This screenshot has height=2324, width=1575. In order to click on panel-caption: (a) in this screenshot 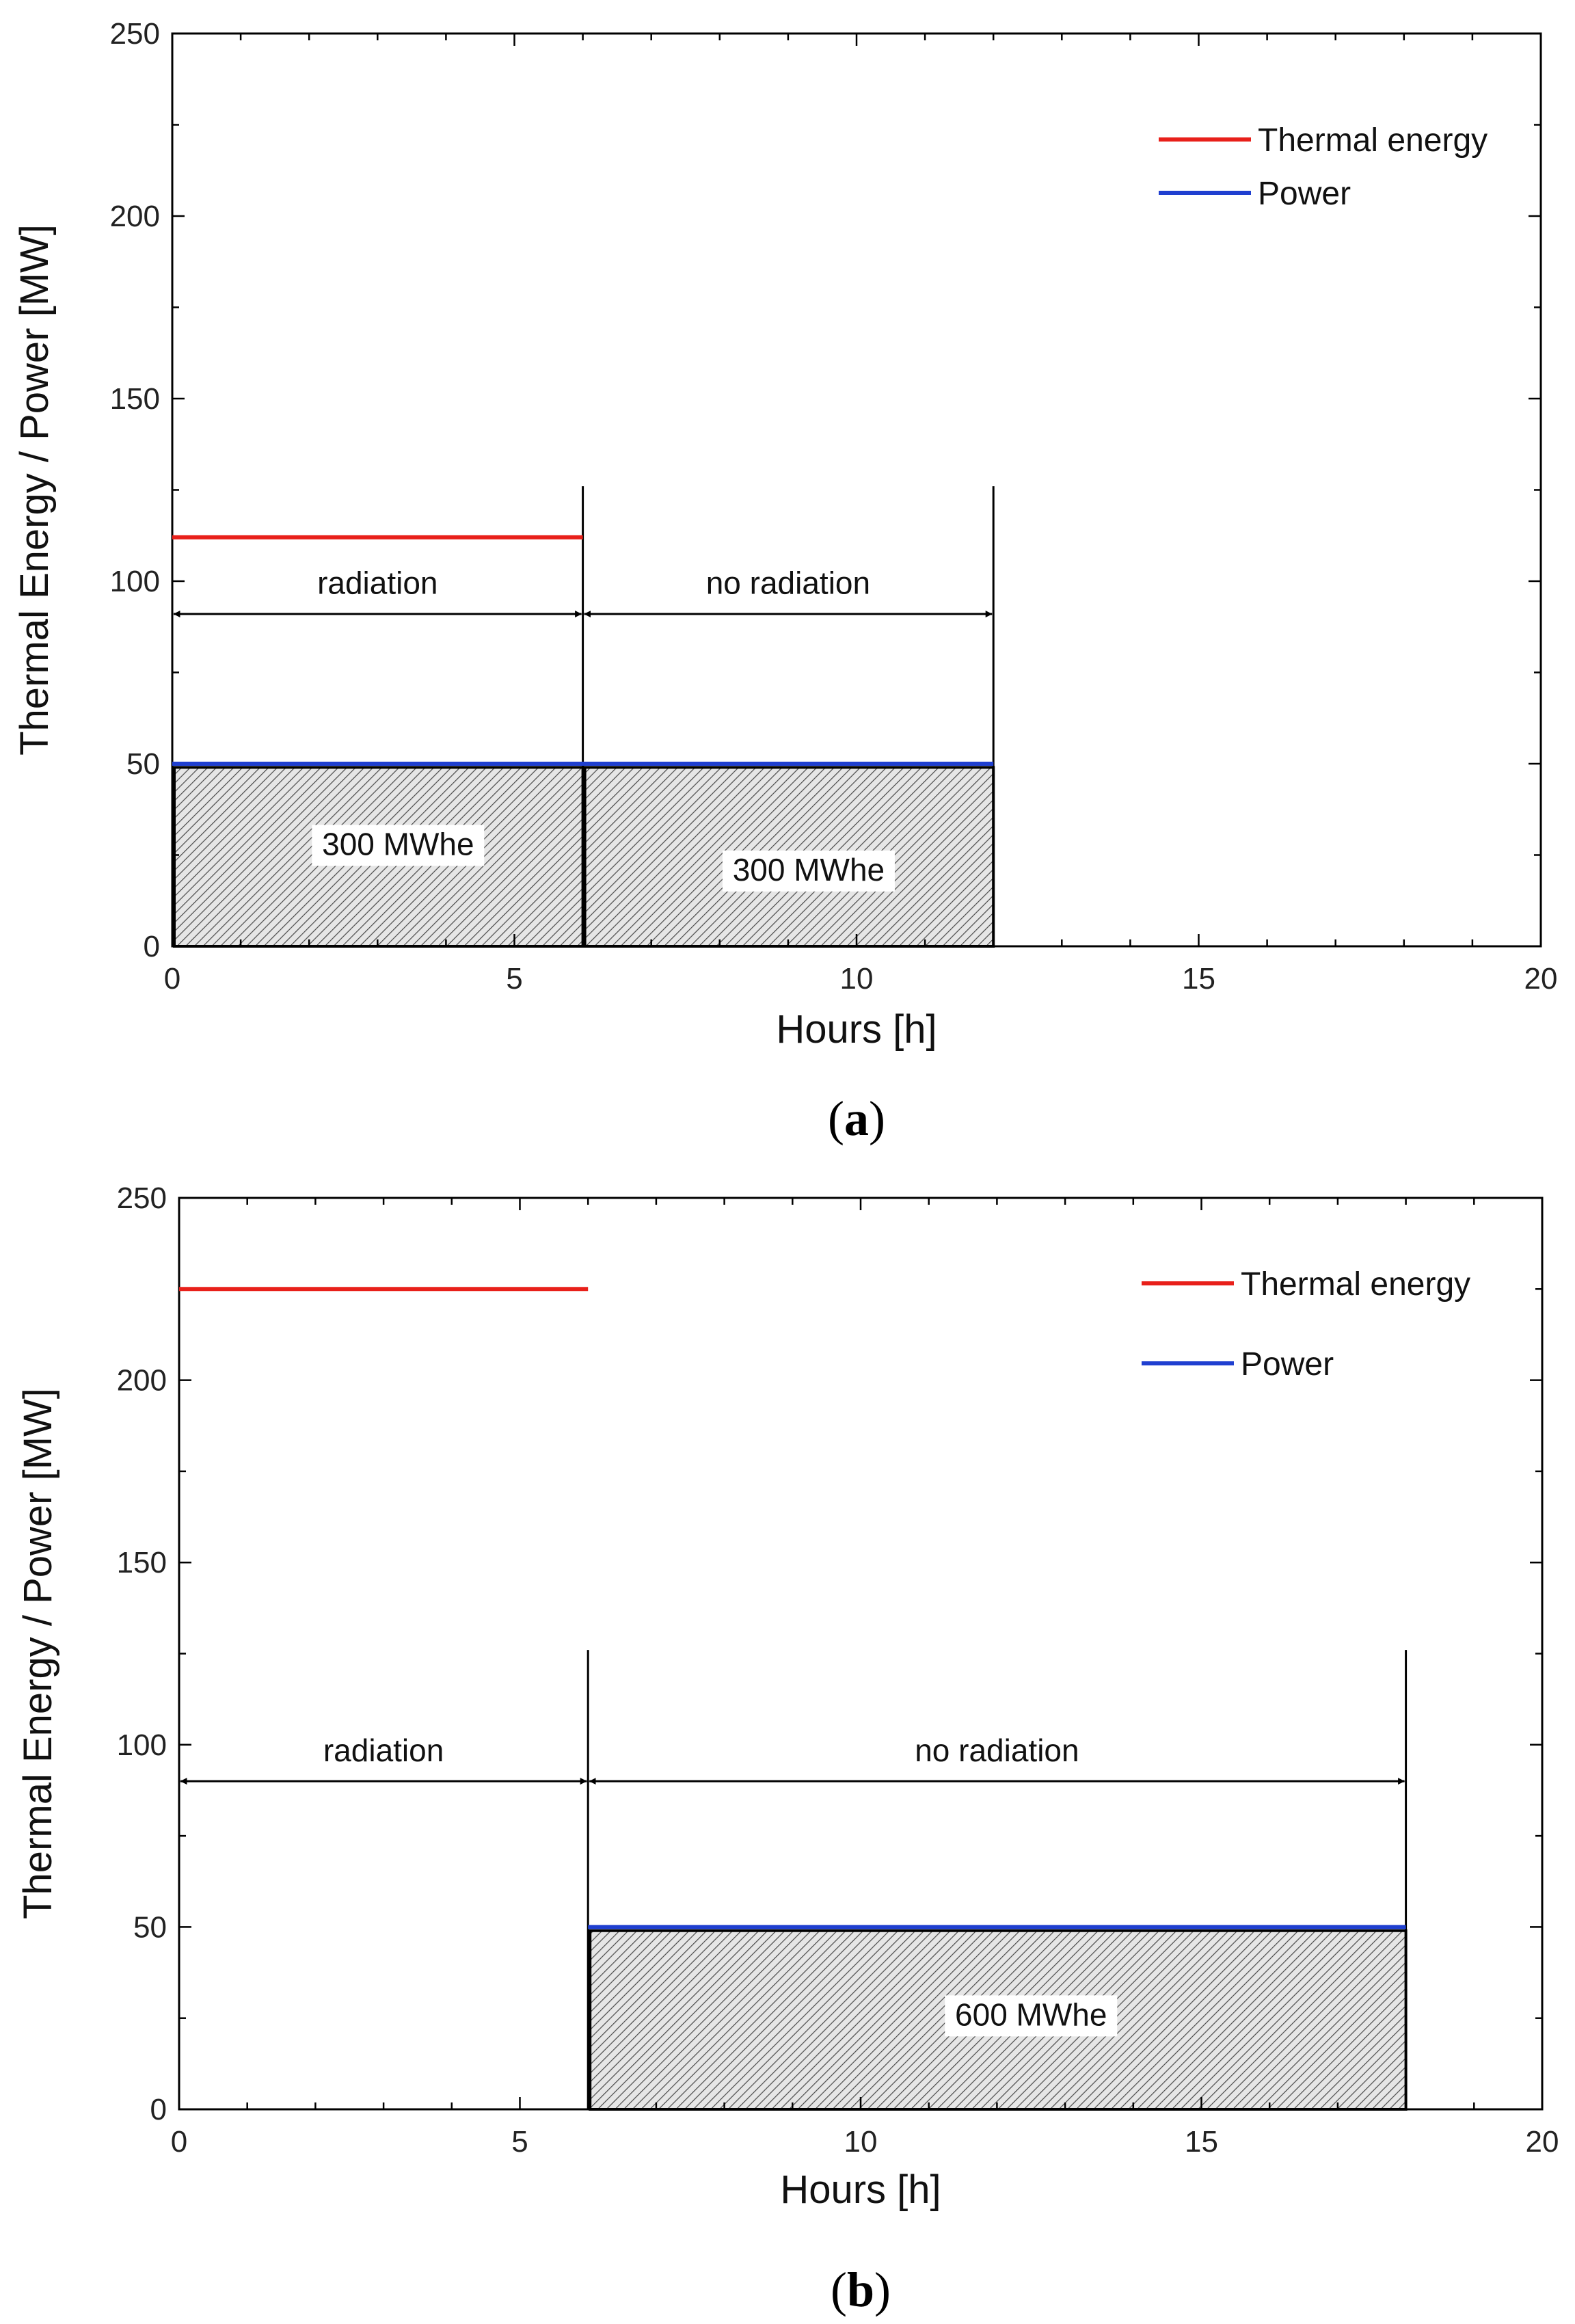, I will do `click(856, 1118)`.